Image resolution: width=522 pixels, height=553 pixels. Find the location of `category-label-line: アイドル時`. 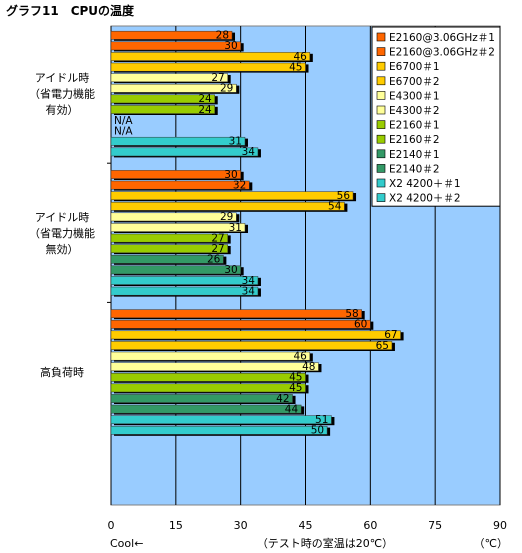

category-label-line: アイドル時 is located at coordinates (62, 217).